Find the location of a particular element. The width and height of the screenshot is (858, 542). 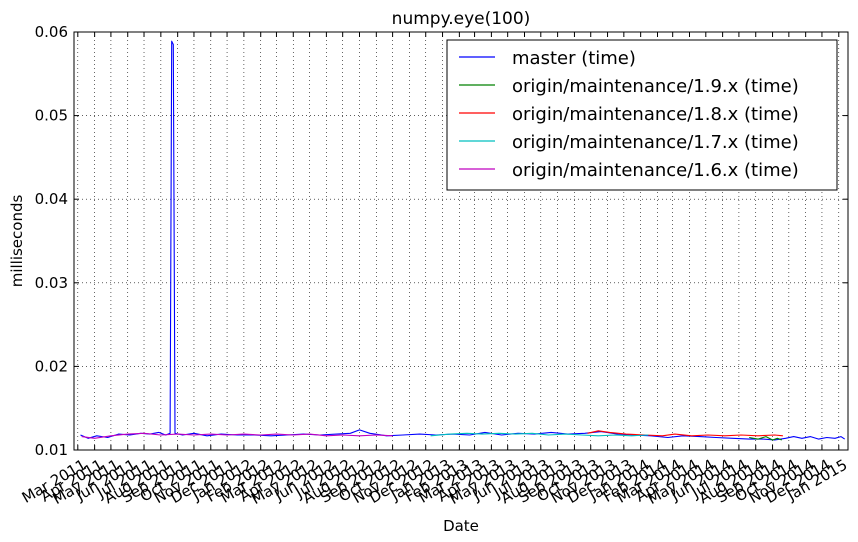

y-tick-label: 0.05 is located at coordinates (51, 116).